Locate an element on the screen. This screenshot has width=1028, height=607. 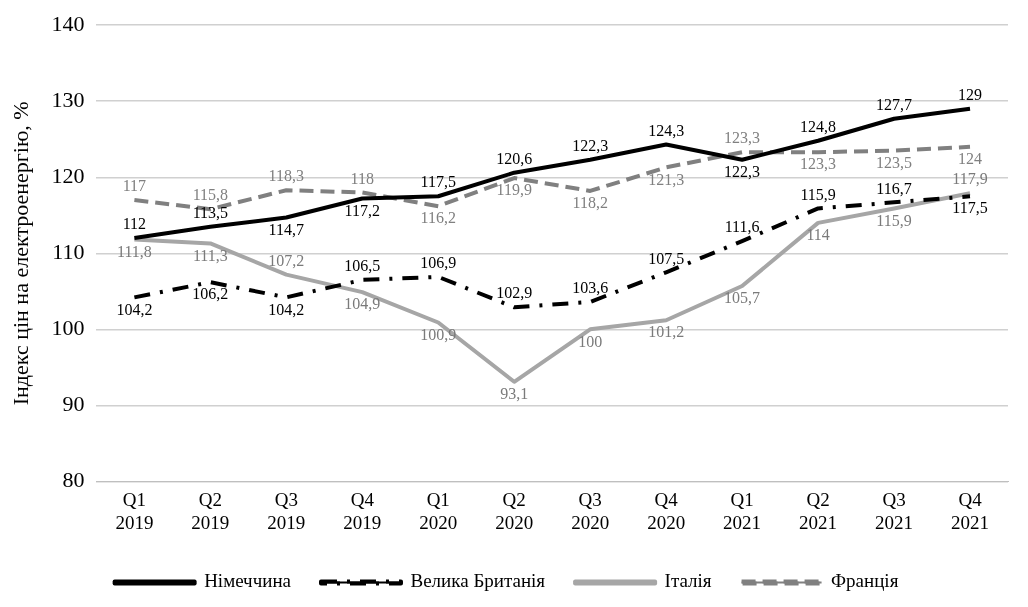
x-tick-label: Q3 2019 is located at coordinates (286, 510).